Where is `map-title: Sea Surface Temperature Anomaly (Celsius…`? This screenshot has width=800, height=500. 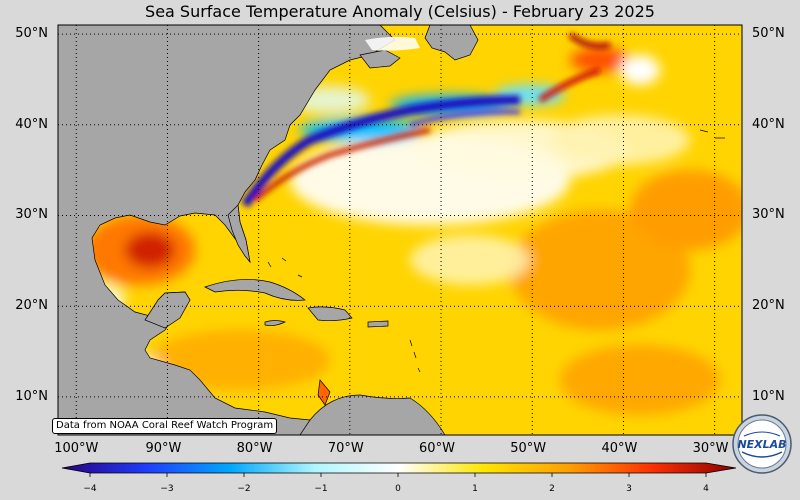
map-title: Sea Surface Temperature Anomaly (Celsius… is located at coordinates (400, 11).